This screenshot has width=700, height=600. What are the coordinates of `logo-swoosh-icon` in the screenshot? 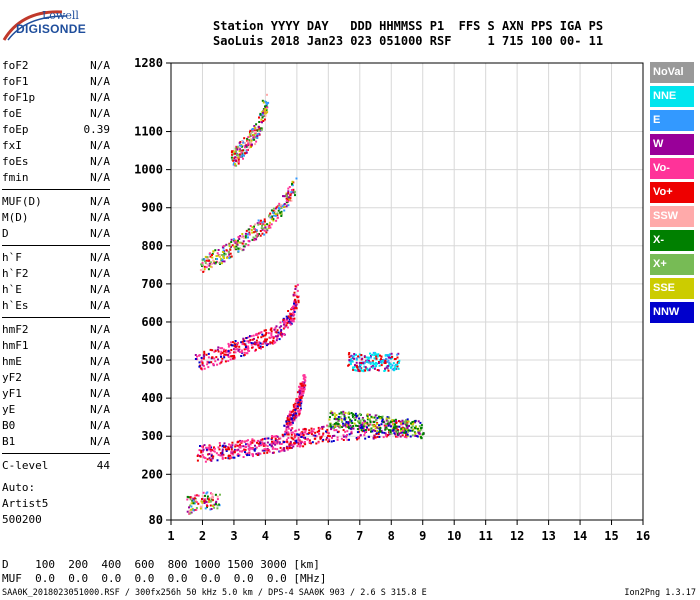 It's located at (34, 25).